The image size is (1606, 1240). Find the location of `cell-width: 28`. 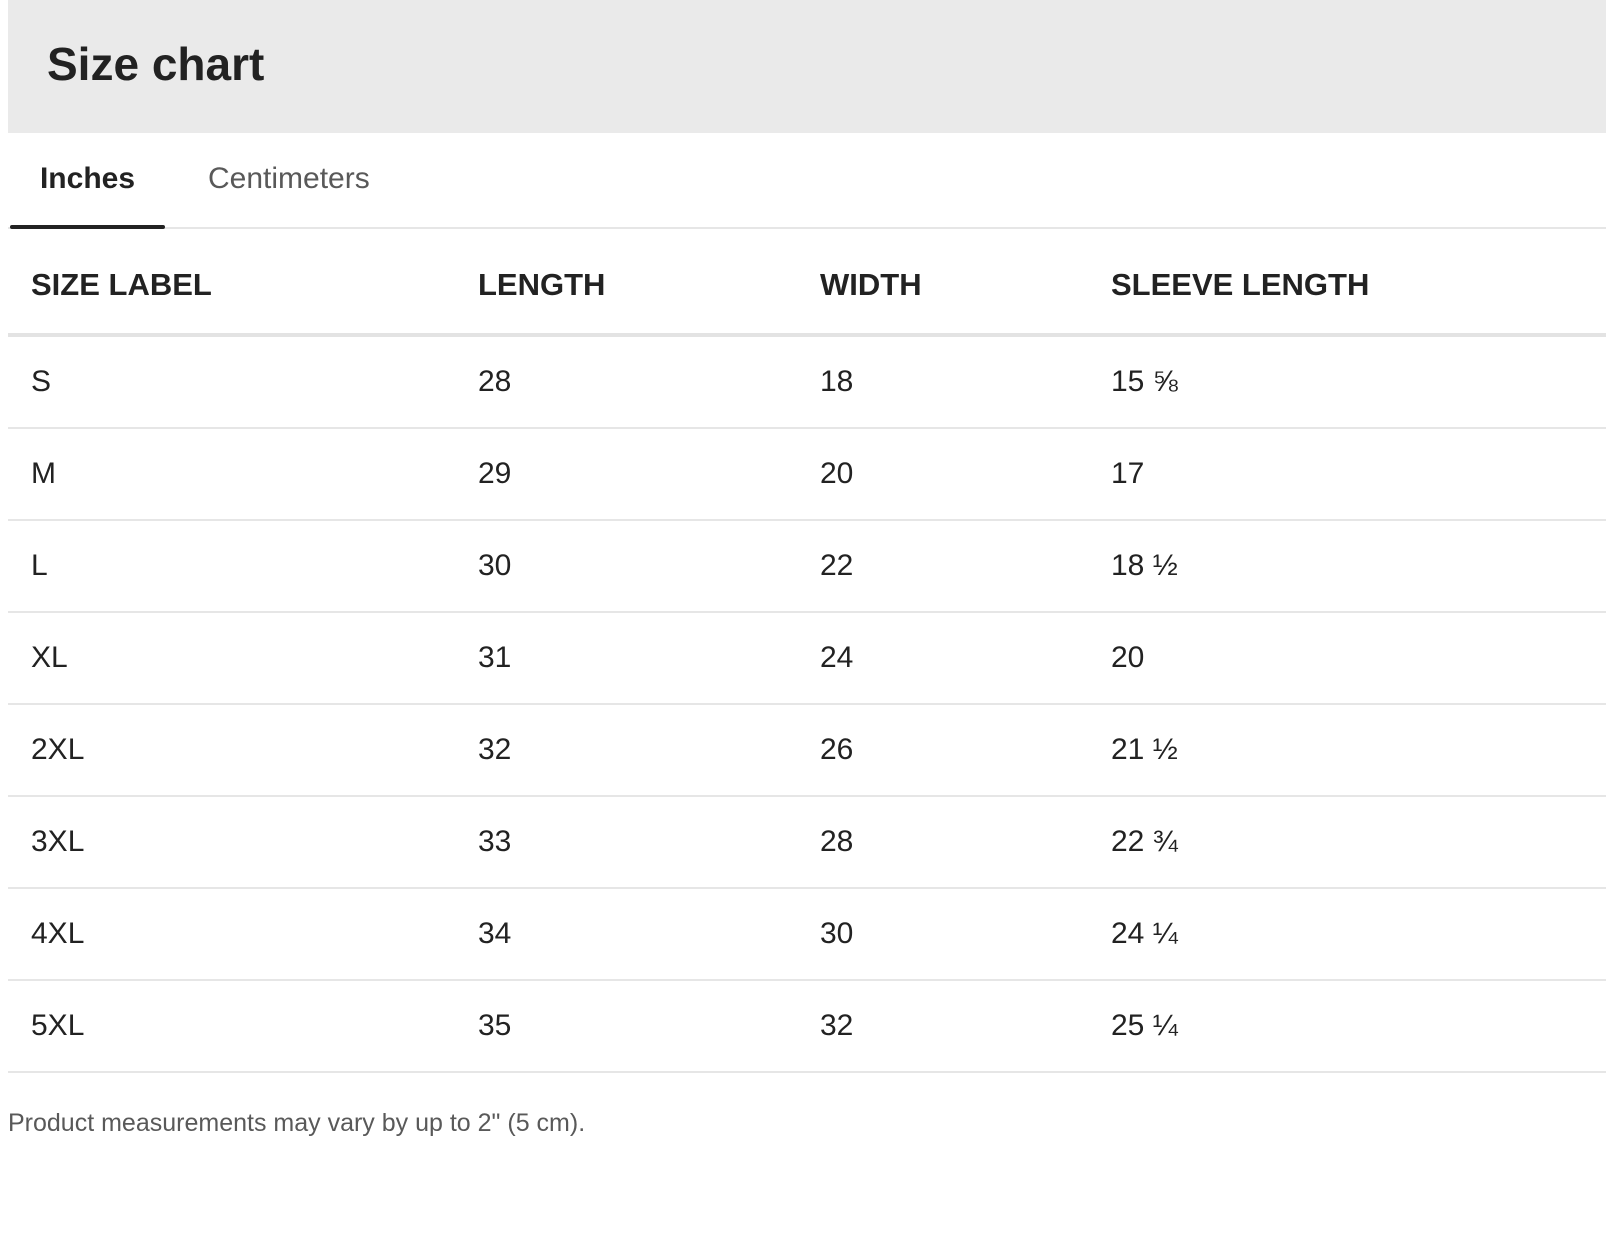

cell-width: 28 is located at coordinates (965, 842).